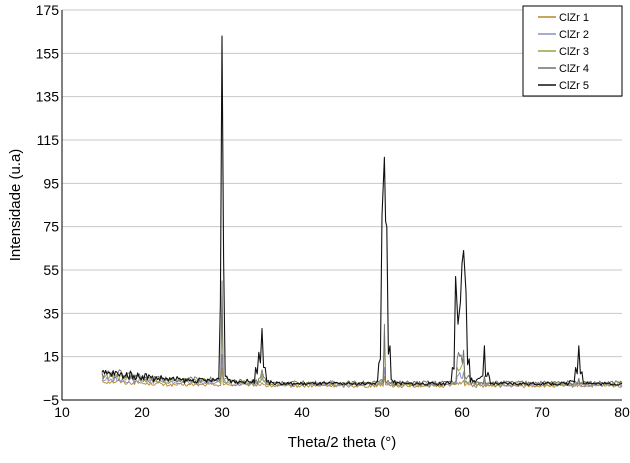 This screenshot has width=630, height=463. Describe the element at coordinates (51, 183) in the screenshot. I see `y-tick-label-5: 95` at that location.